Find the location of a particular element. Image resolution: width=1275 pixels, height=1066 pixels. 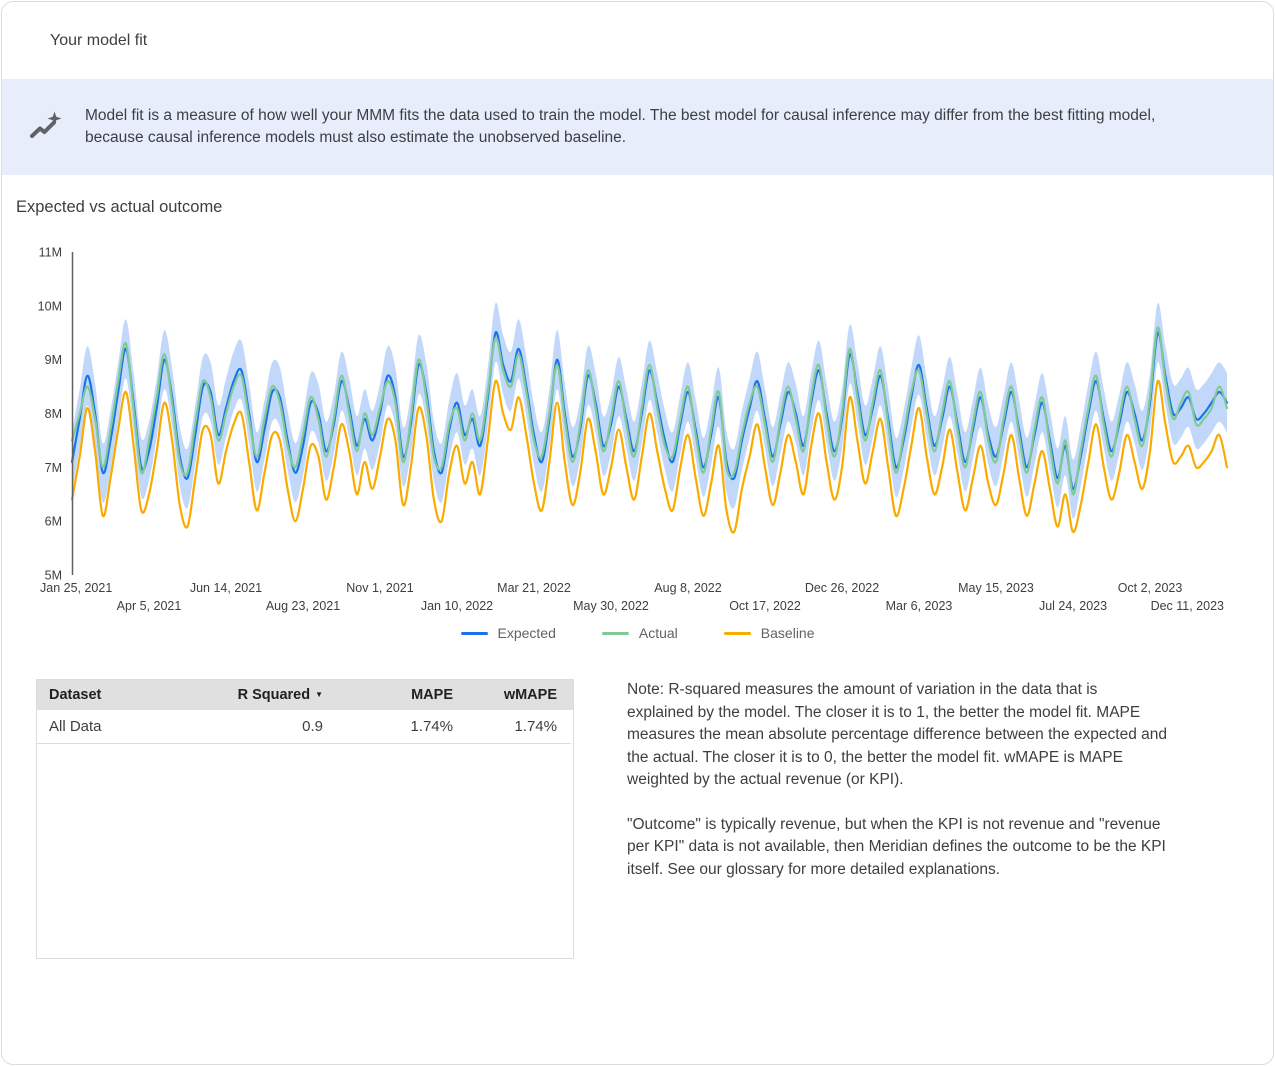

y-tick-label: 7M is located at coordinates (53, 468).